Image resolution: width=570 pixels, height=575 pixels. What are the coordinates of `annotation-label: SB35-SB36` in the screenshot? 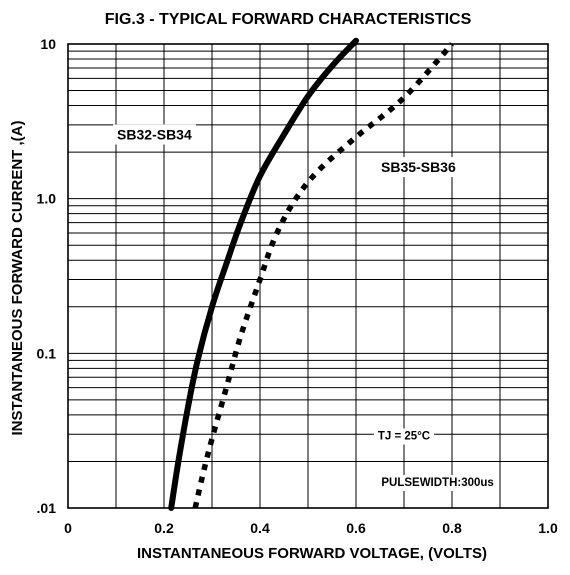 It's located at (418, 167).